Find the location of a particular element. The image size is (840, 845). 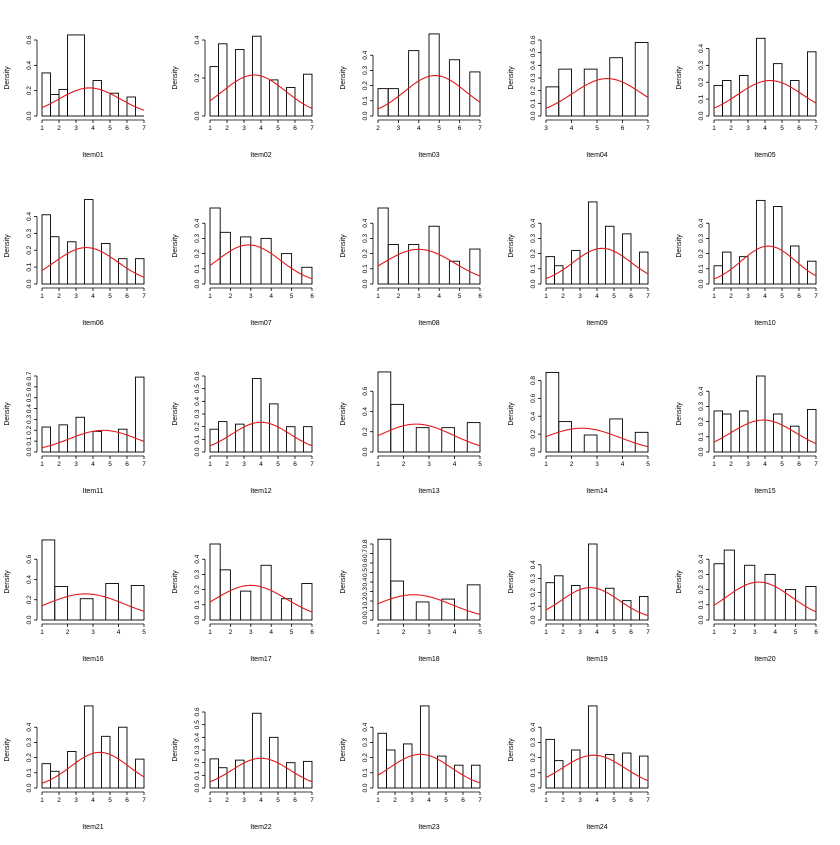

histogram-panel: 1 2 3 4 5 6 7 0.0 0.1 0.2 0.3 0.4 Item09 Density is located at coordinates (579, 264).